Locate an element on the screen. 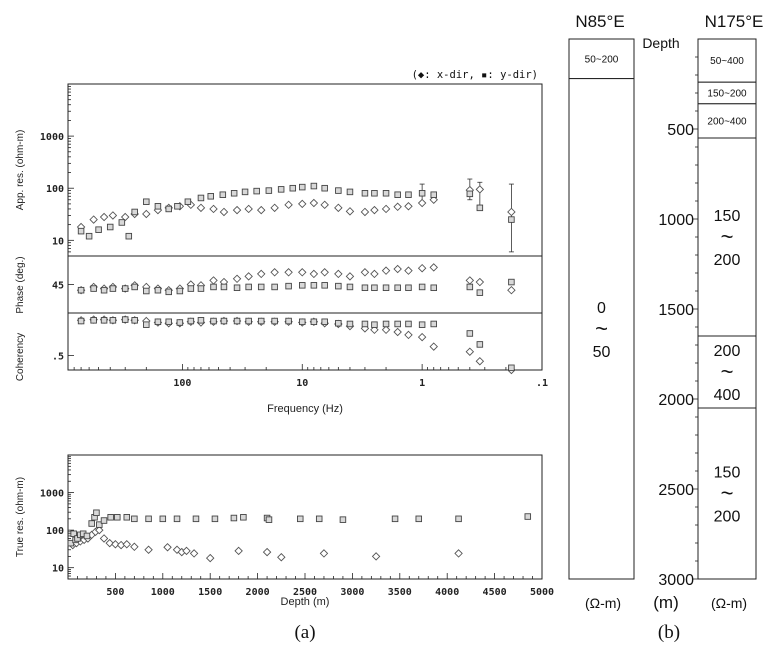  coherency-plot: .5 is located at coordinates (284, 345).